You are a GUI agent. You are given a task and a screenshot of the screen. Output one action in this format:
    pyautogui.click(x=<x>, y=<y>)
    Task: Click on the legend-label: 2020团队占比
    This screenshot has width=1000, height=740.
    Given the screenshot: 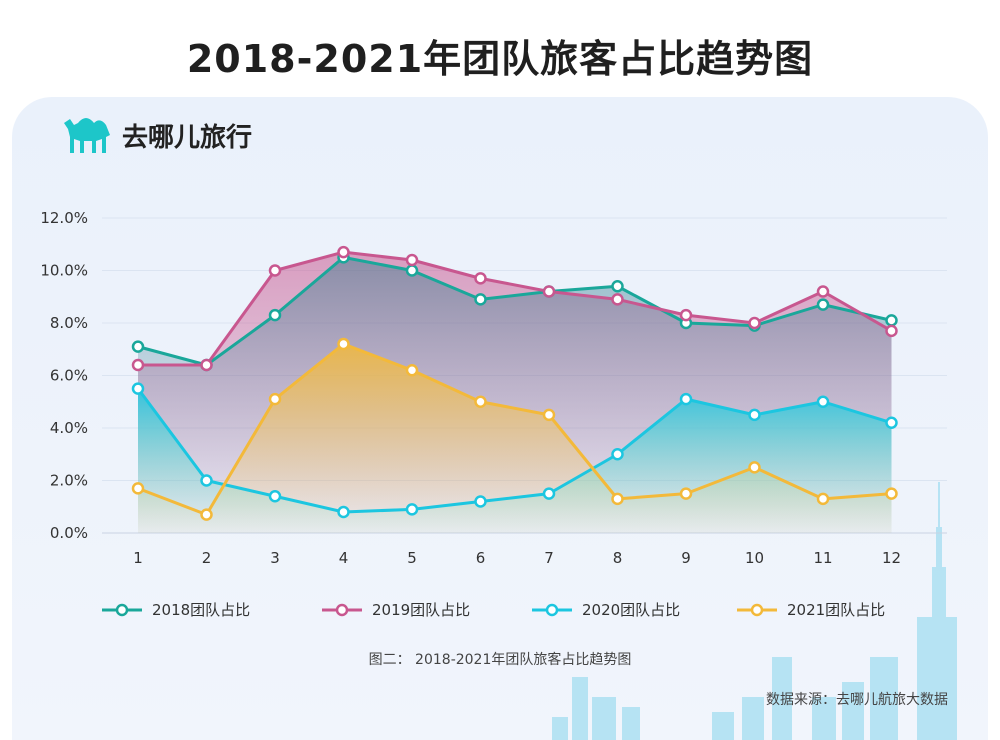 What is the action you would take?
    pyautogui.click(x=631, y=610)
    